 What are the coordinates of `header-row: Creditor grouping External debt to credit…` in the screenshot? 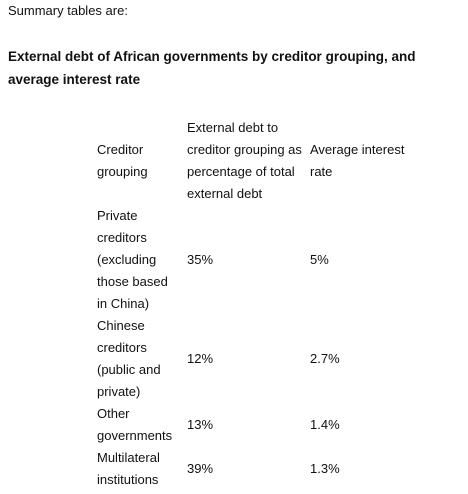 It's located at (253, 161).